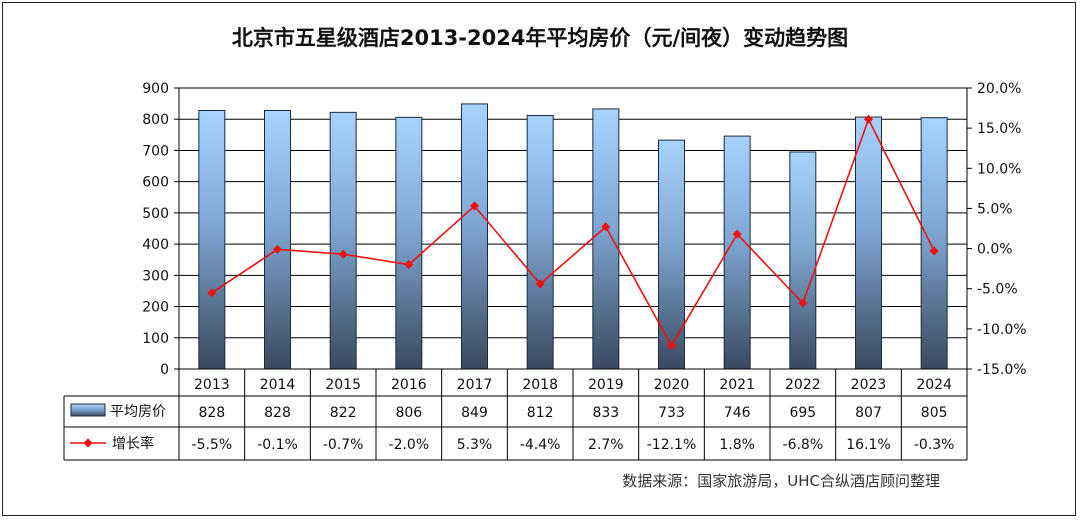  What do you see at coordinates (737, 385) in the screenshot?
I see `category-label: 2021` at bounding box center [737, 385].